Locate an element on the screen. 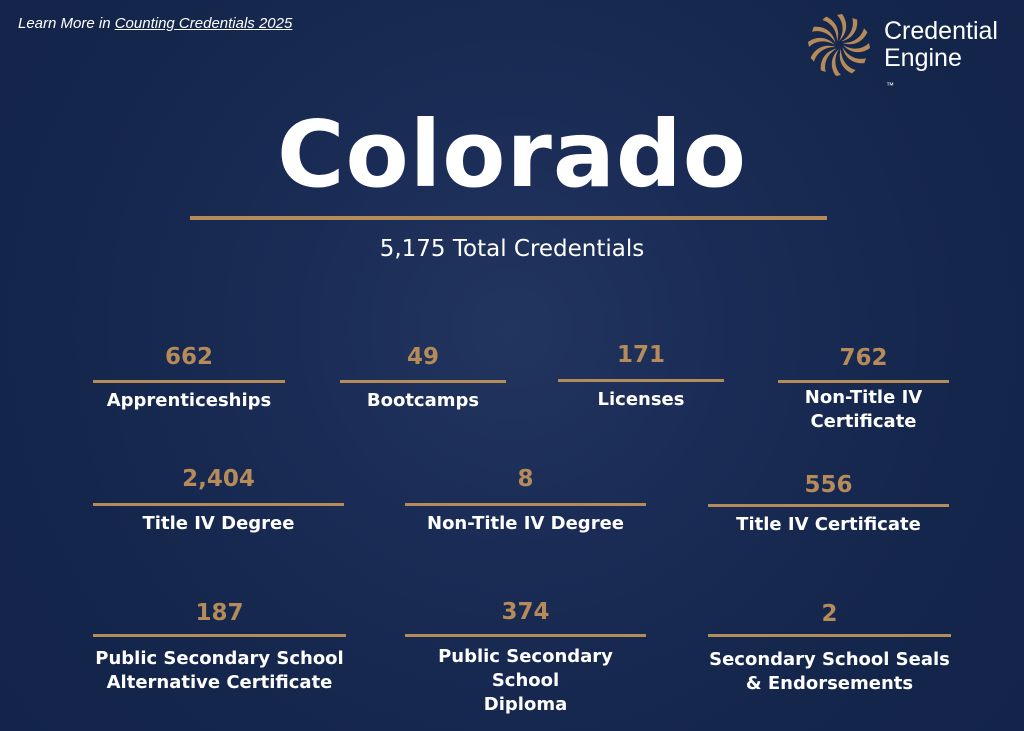 The height and width of the screenshot is (731, 1024). credential-count: 2,404 is located at coordinates (218, 479).